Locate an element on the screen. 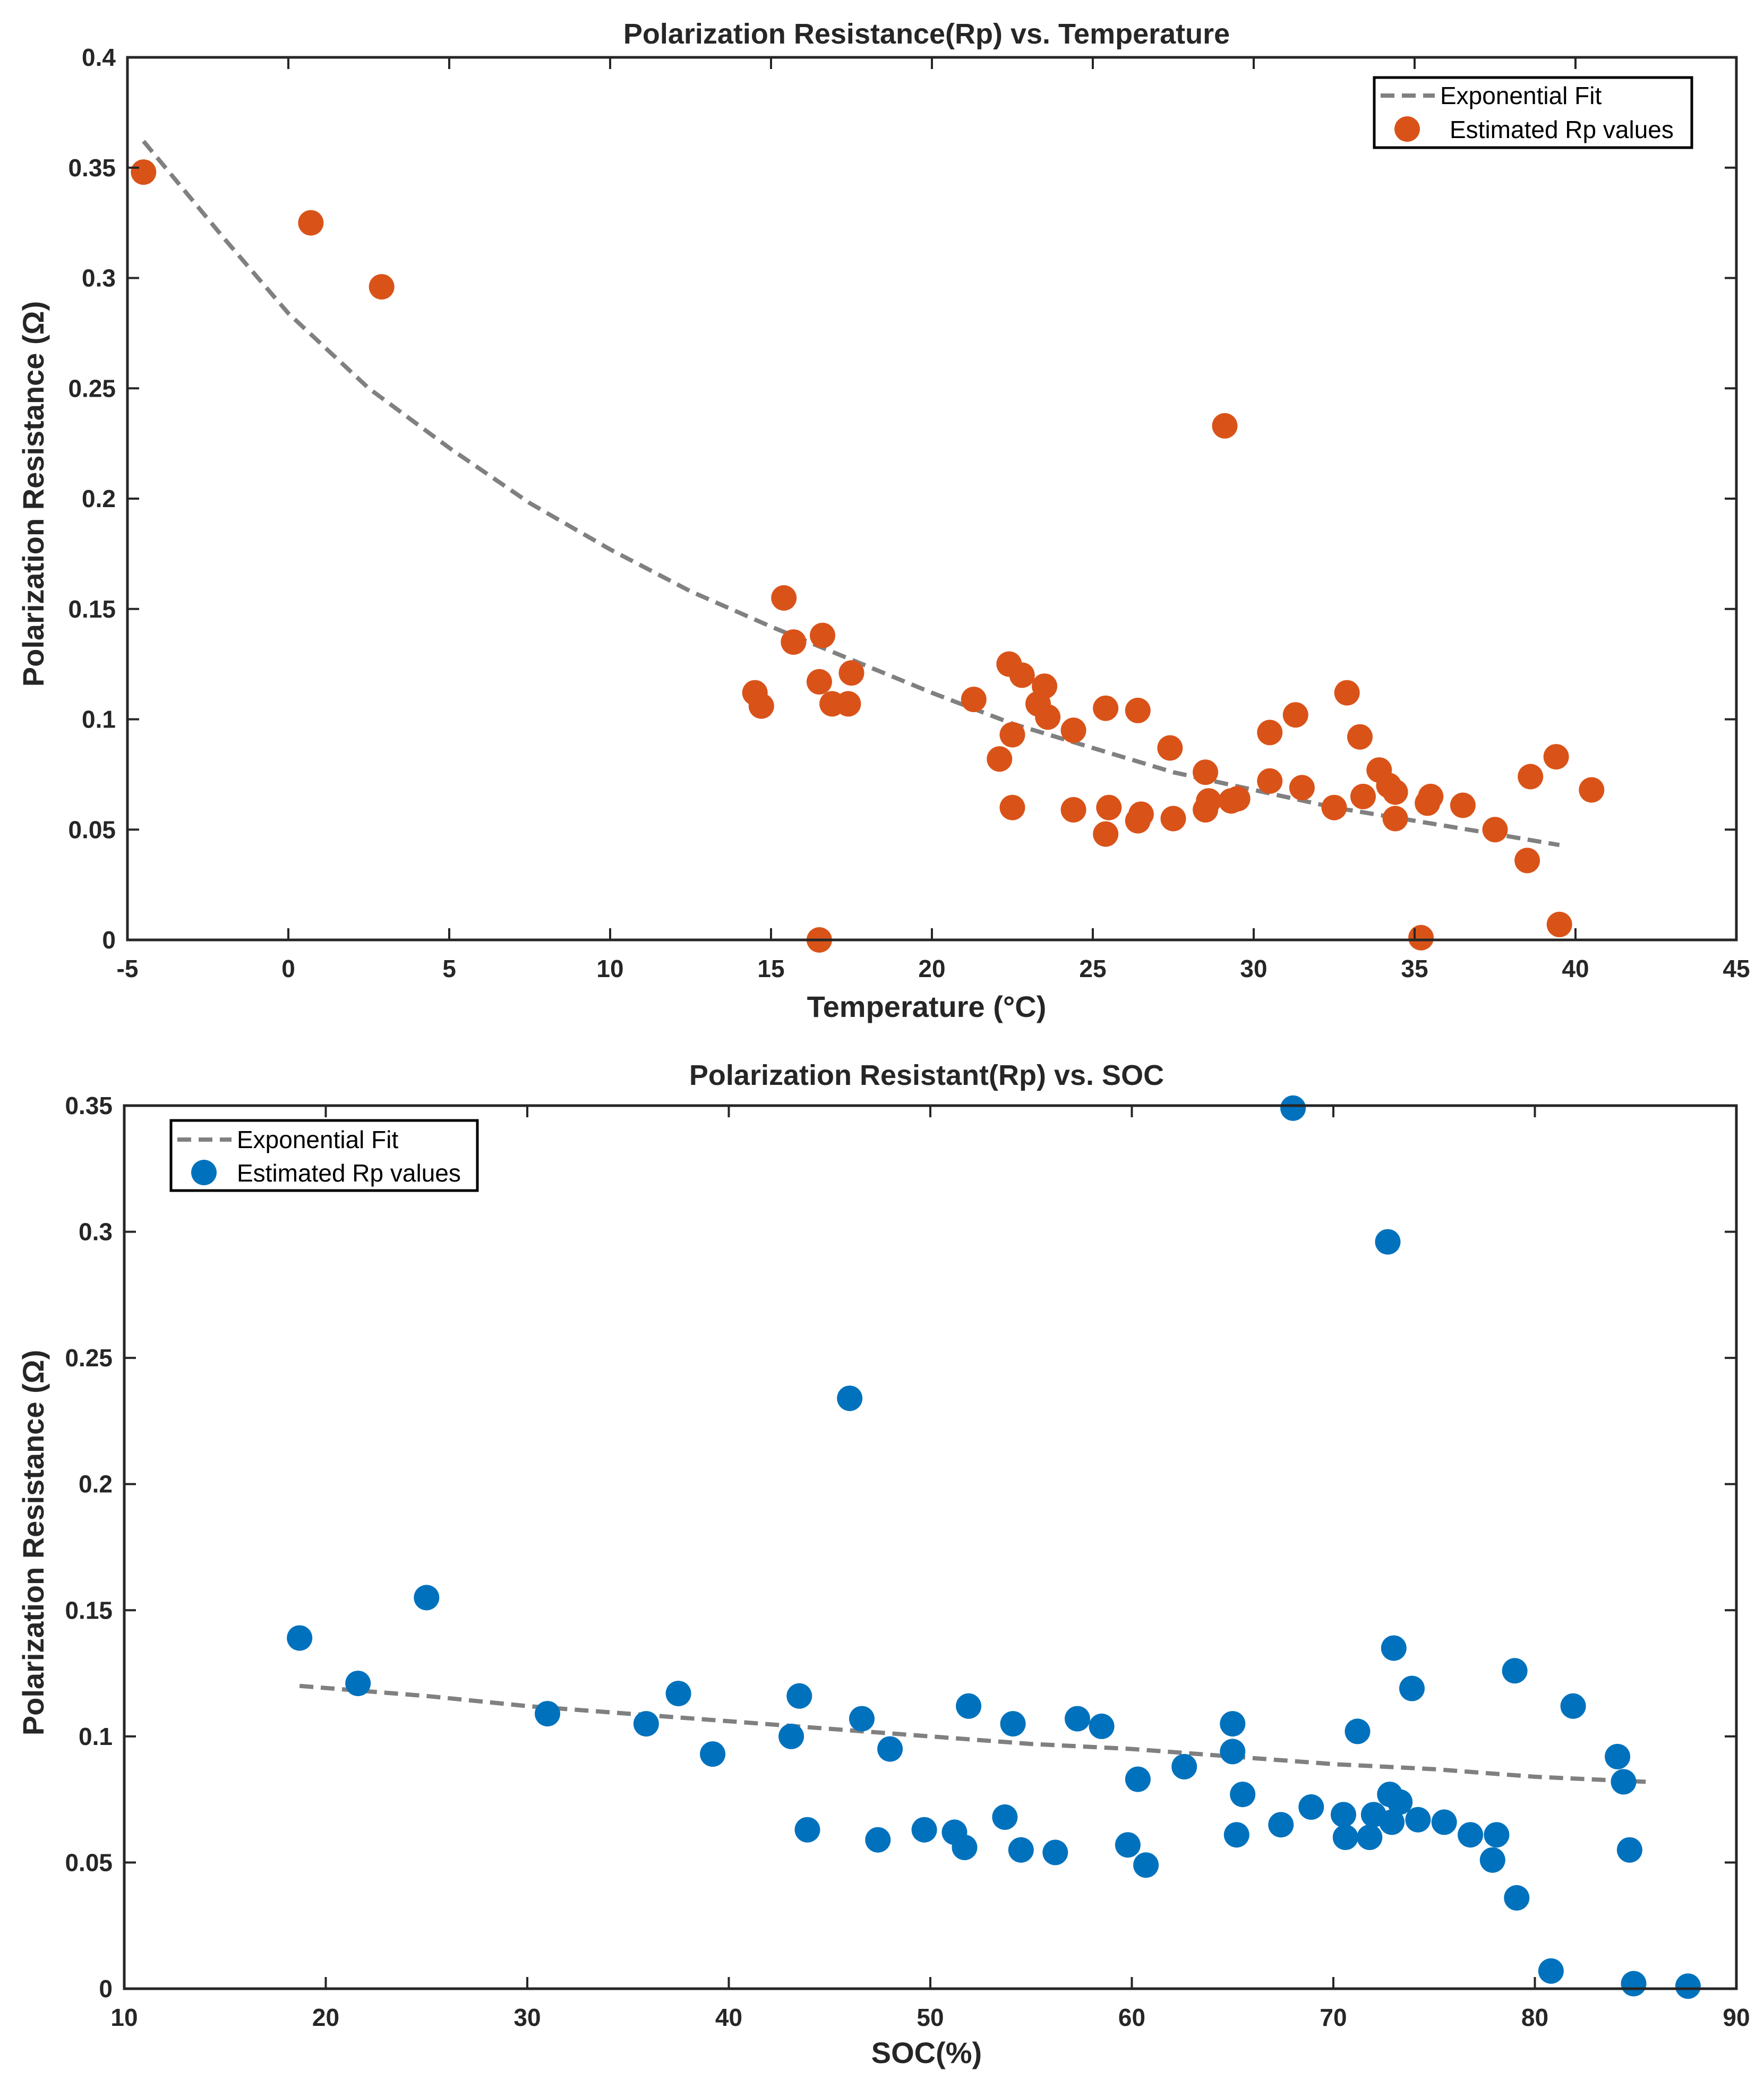  legend: Exponential Fit Estimated Rp values is located at coordinates (1533, 113).